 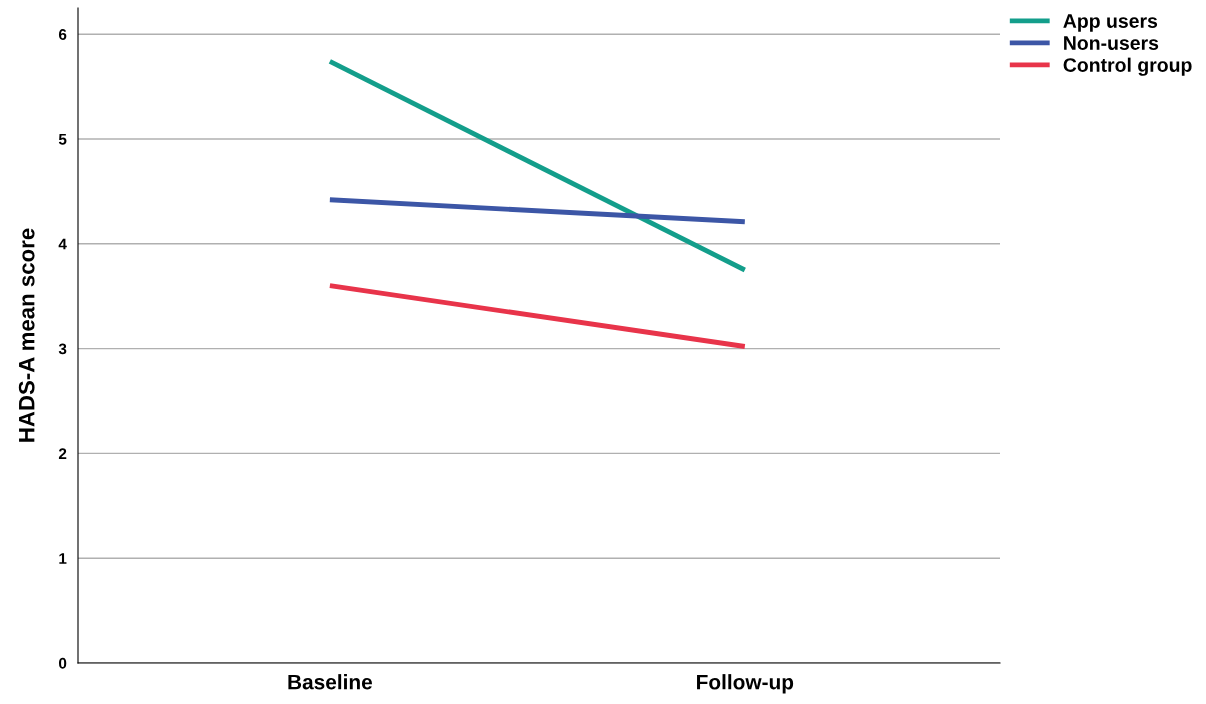 I want to click on y-tick-label: 1, so click(x=63, y=558).